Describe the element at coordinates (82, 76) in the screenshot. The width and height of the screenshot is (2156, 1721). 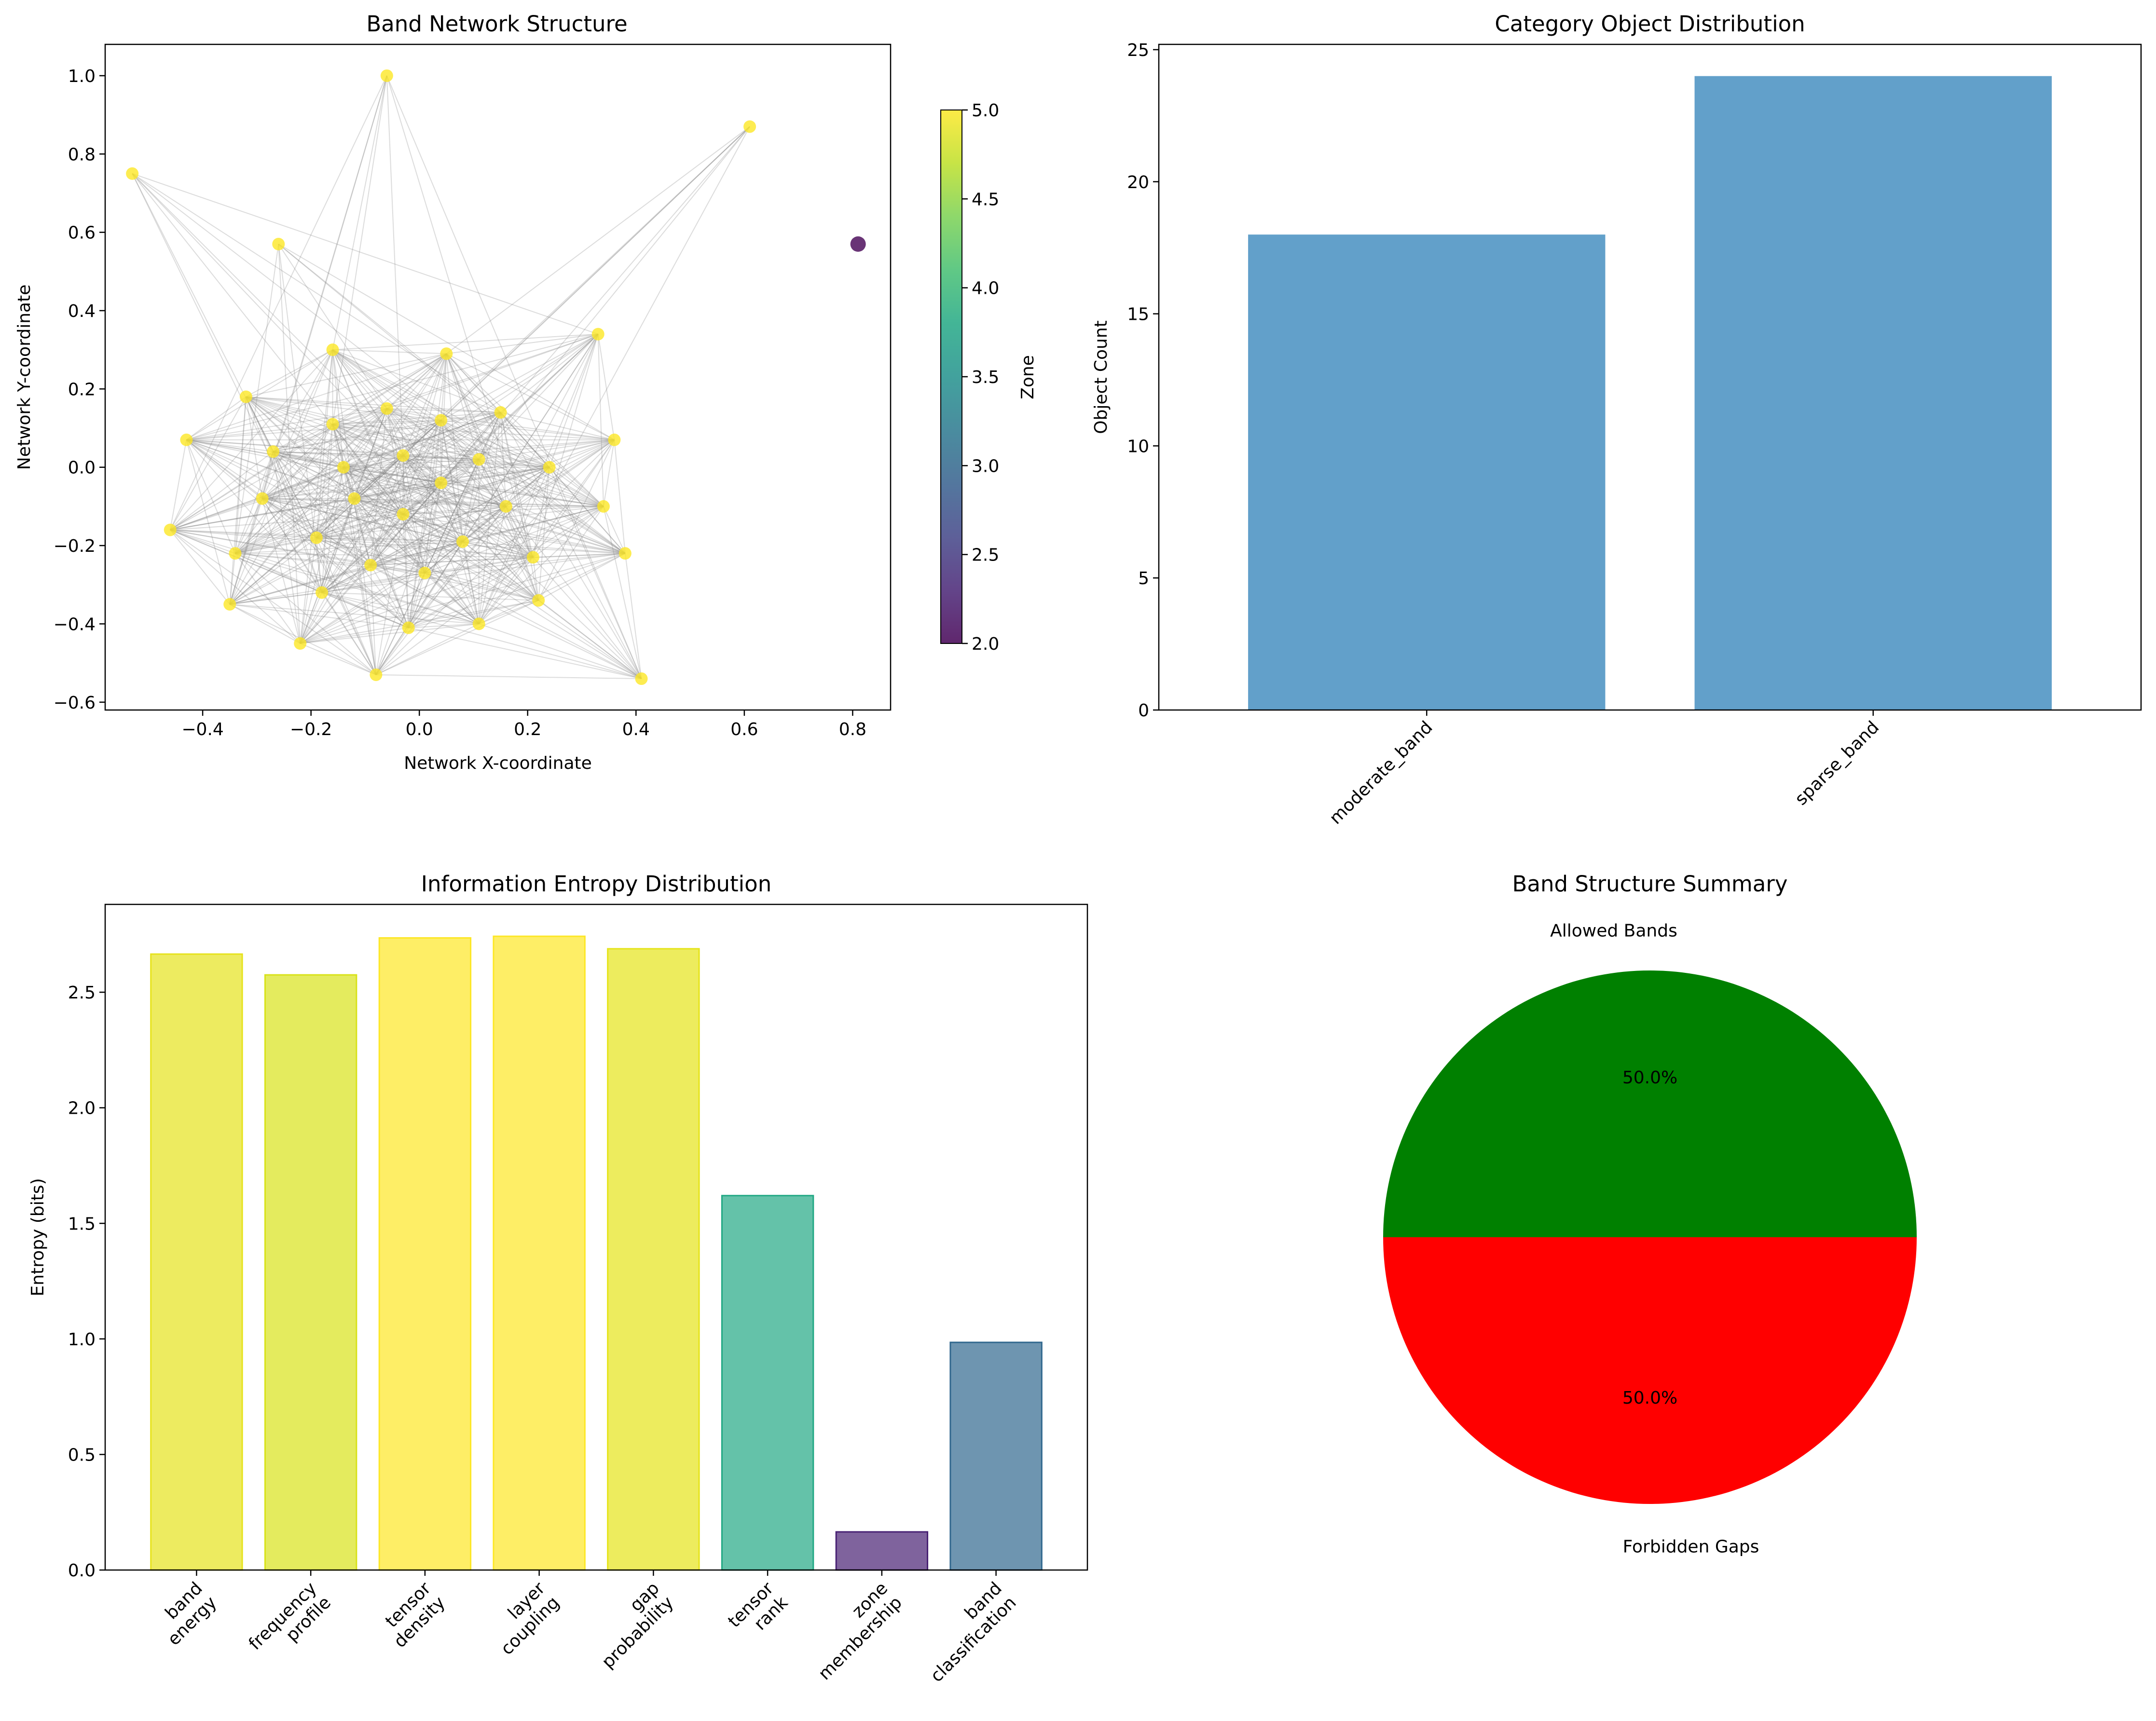
I see `network-y-tick-label: 1.0` at that location.